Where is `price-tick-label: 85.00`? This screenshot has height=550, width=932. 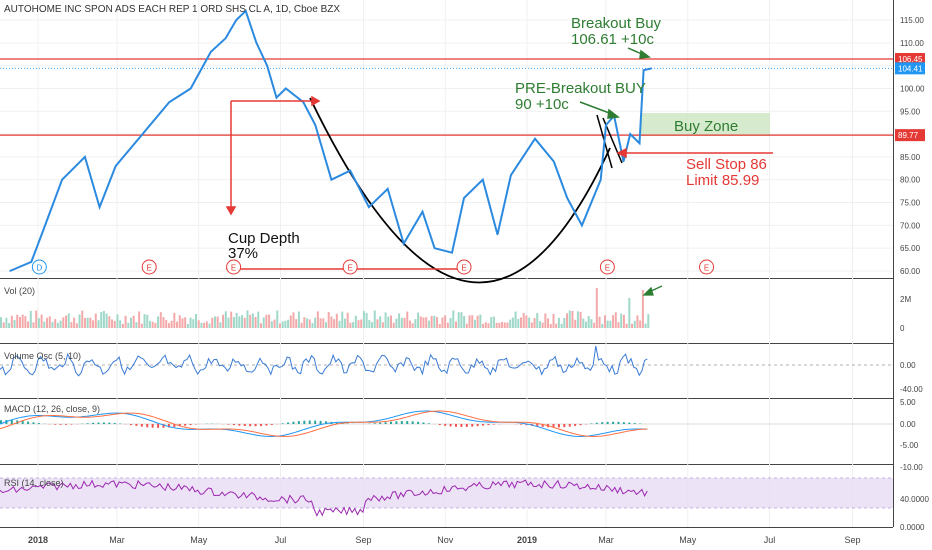 price-tick-label: 85.00 is located at coordinates (910, 157).